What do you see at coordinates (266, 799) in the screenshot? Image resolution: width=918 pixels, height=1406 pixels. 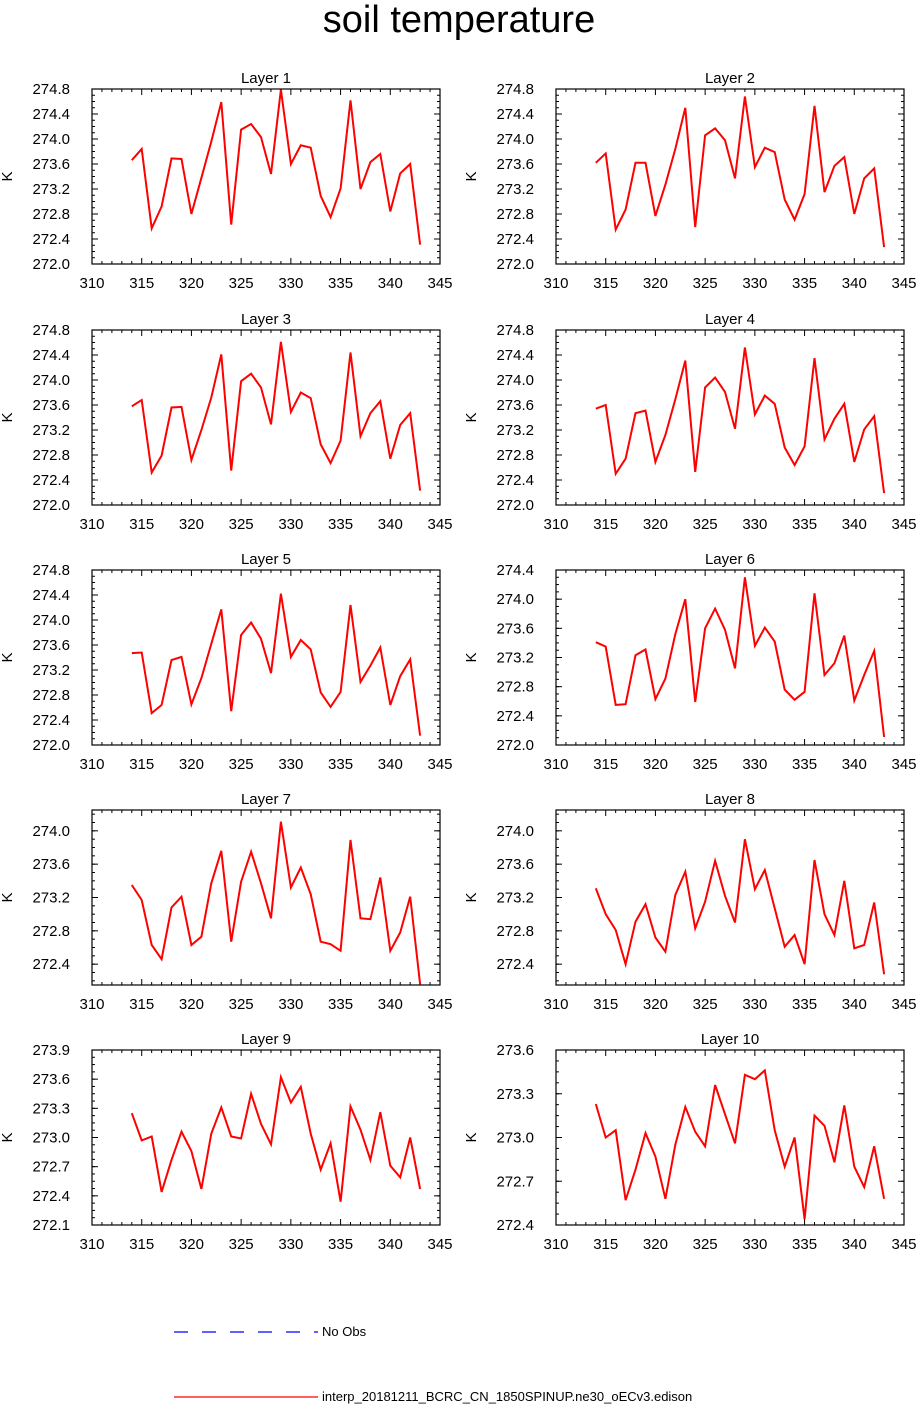 I see `chart-title: Layer 7` at bounding box center [266, 799].